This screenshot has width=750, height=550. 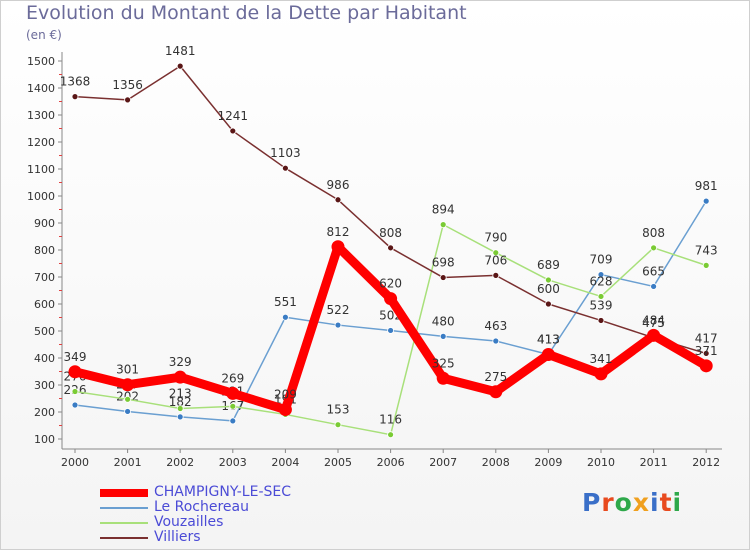 I want to click on data-label: 182, so click(x=180, y=402).